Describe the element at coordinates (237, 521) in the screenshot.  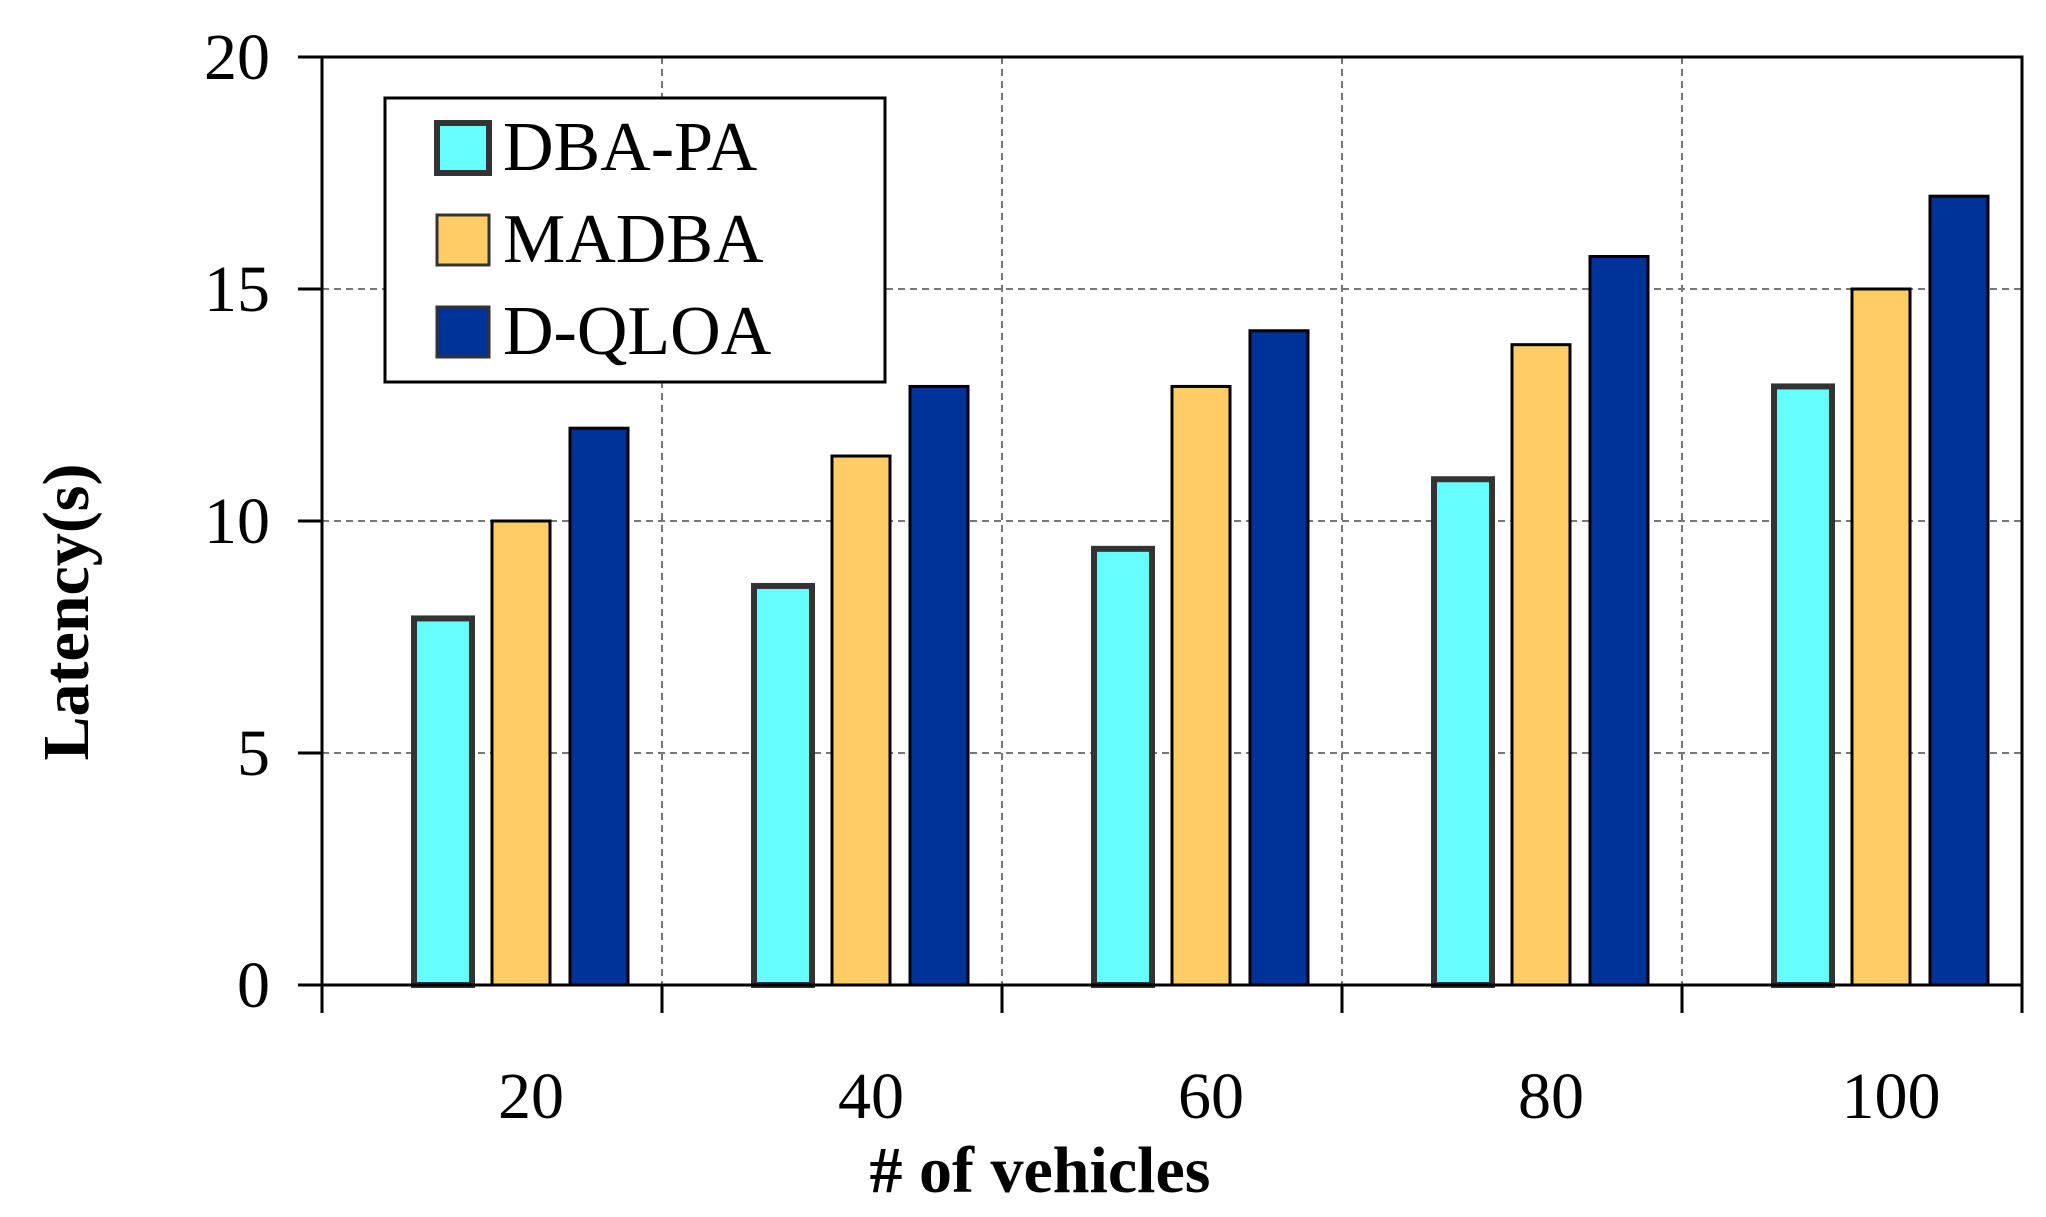
I see `y-tick-label: 10` at that location.